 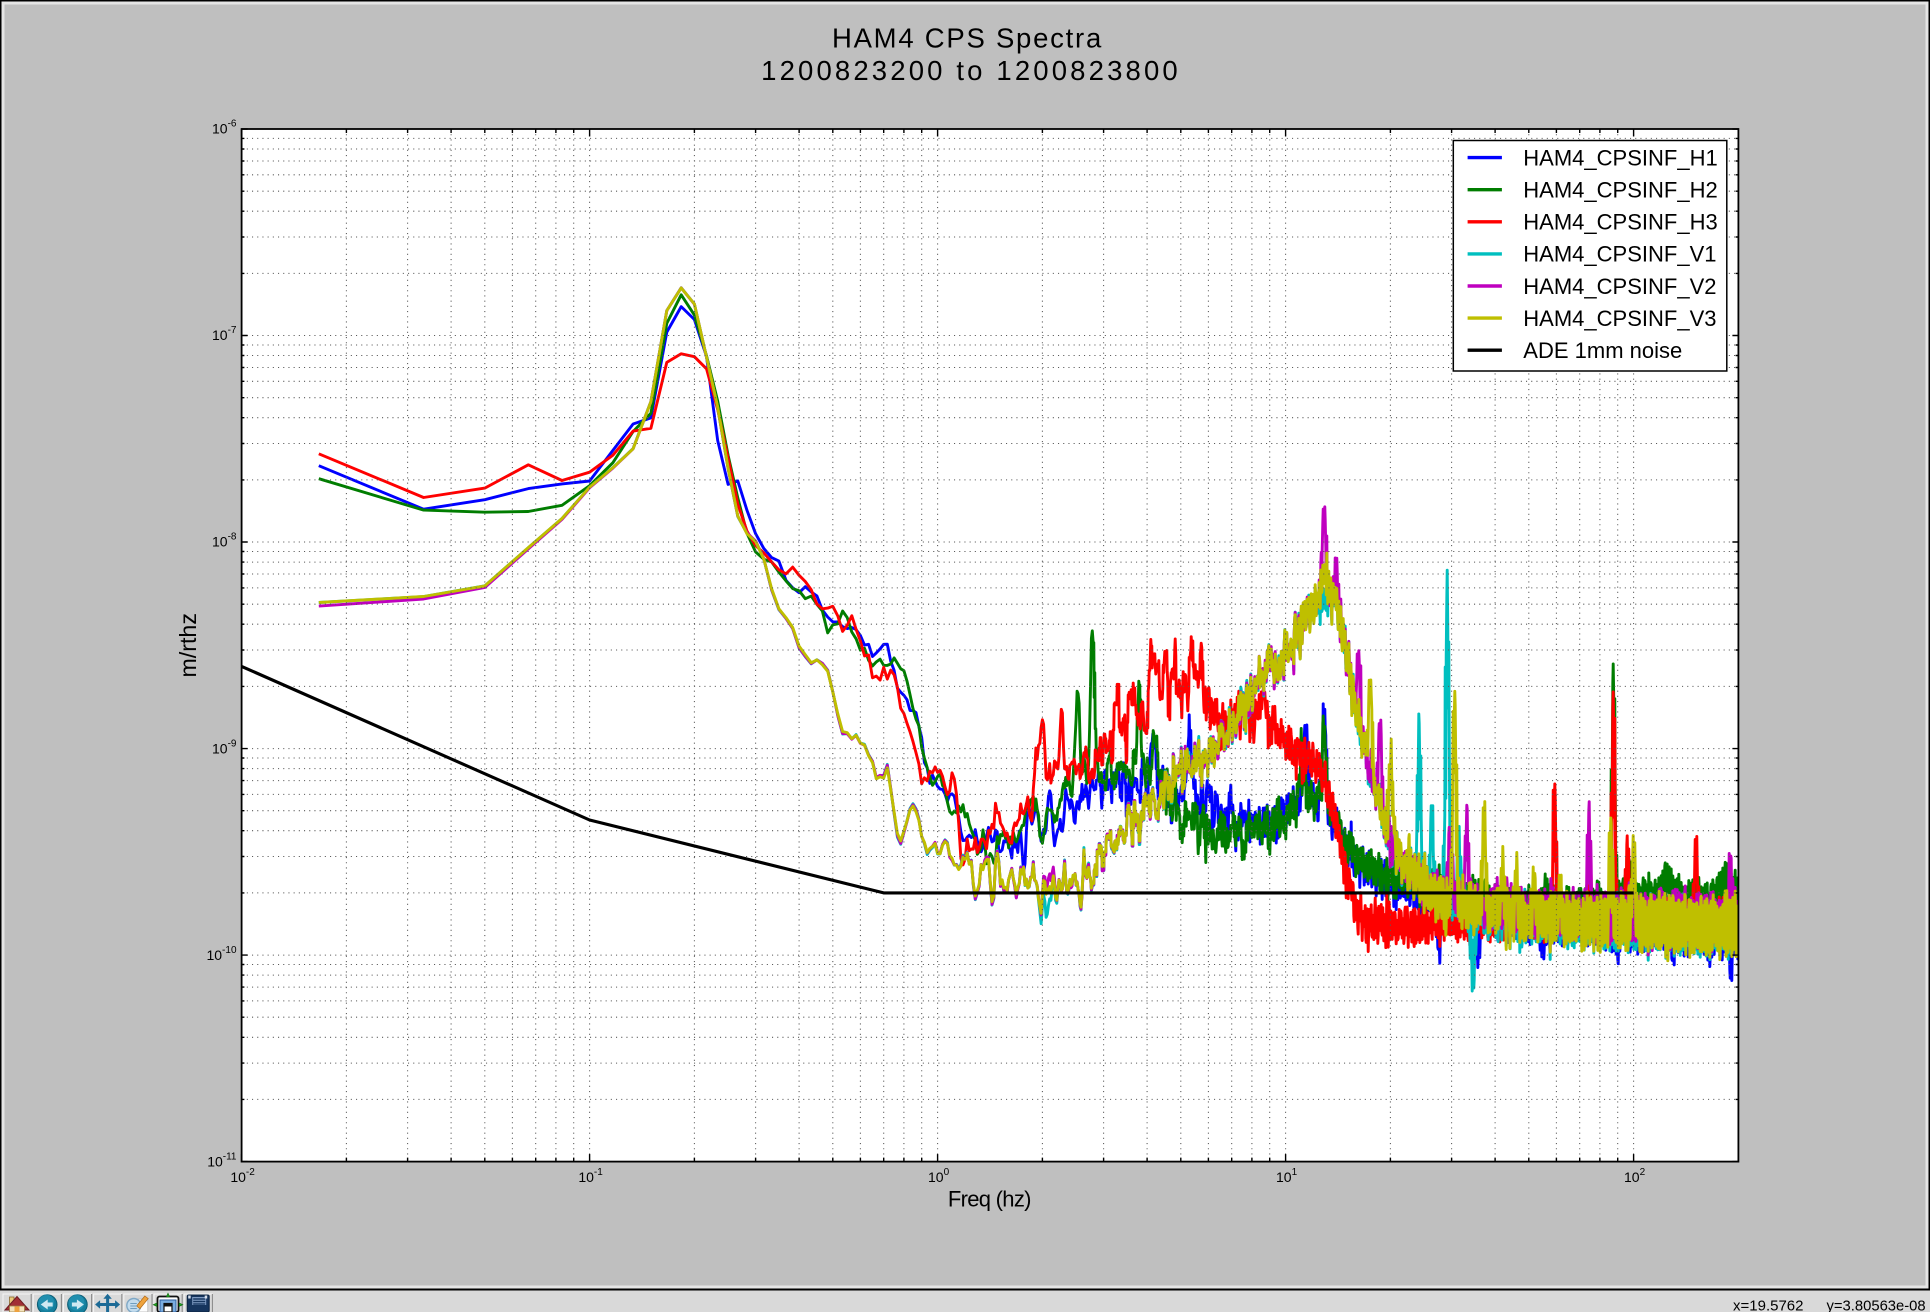 I want to click on svg-text: ADE 1mm noise, so click(x=1602, y=350).